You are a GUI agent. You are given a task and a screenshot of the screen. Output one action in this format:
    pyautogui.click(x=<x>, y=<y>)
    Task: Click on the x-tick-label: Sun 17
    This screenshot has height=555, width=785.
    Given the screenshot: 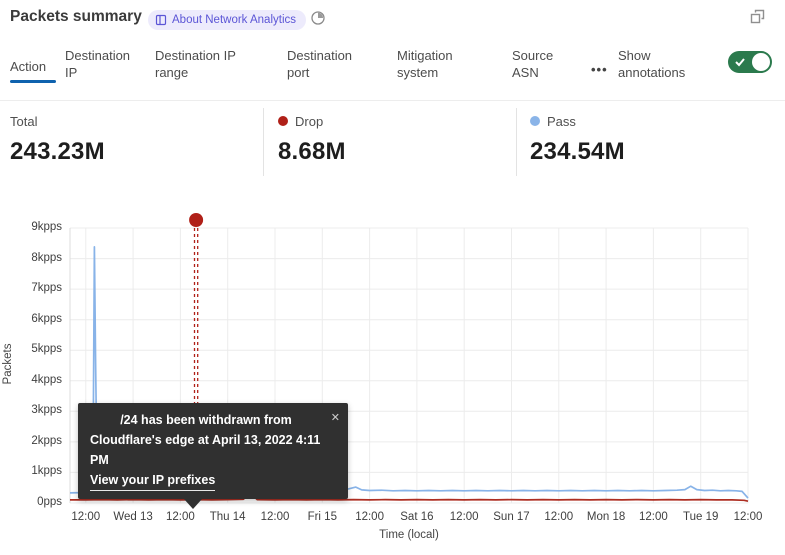 What is the action you would take?
    pyautogui.click(x=511, y=517)
    